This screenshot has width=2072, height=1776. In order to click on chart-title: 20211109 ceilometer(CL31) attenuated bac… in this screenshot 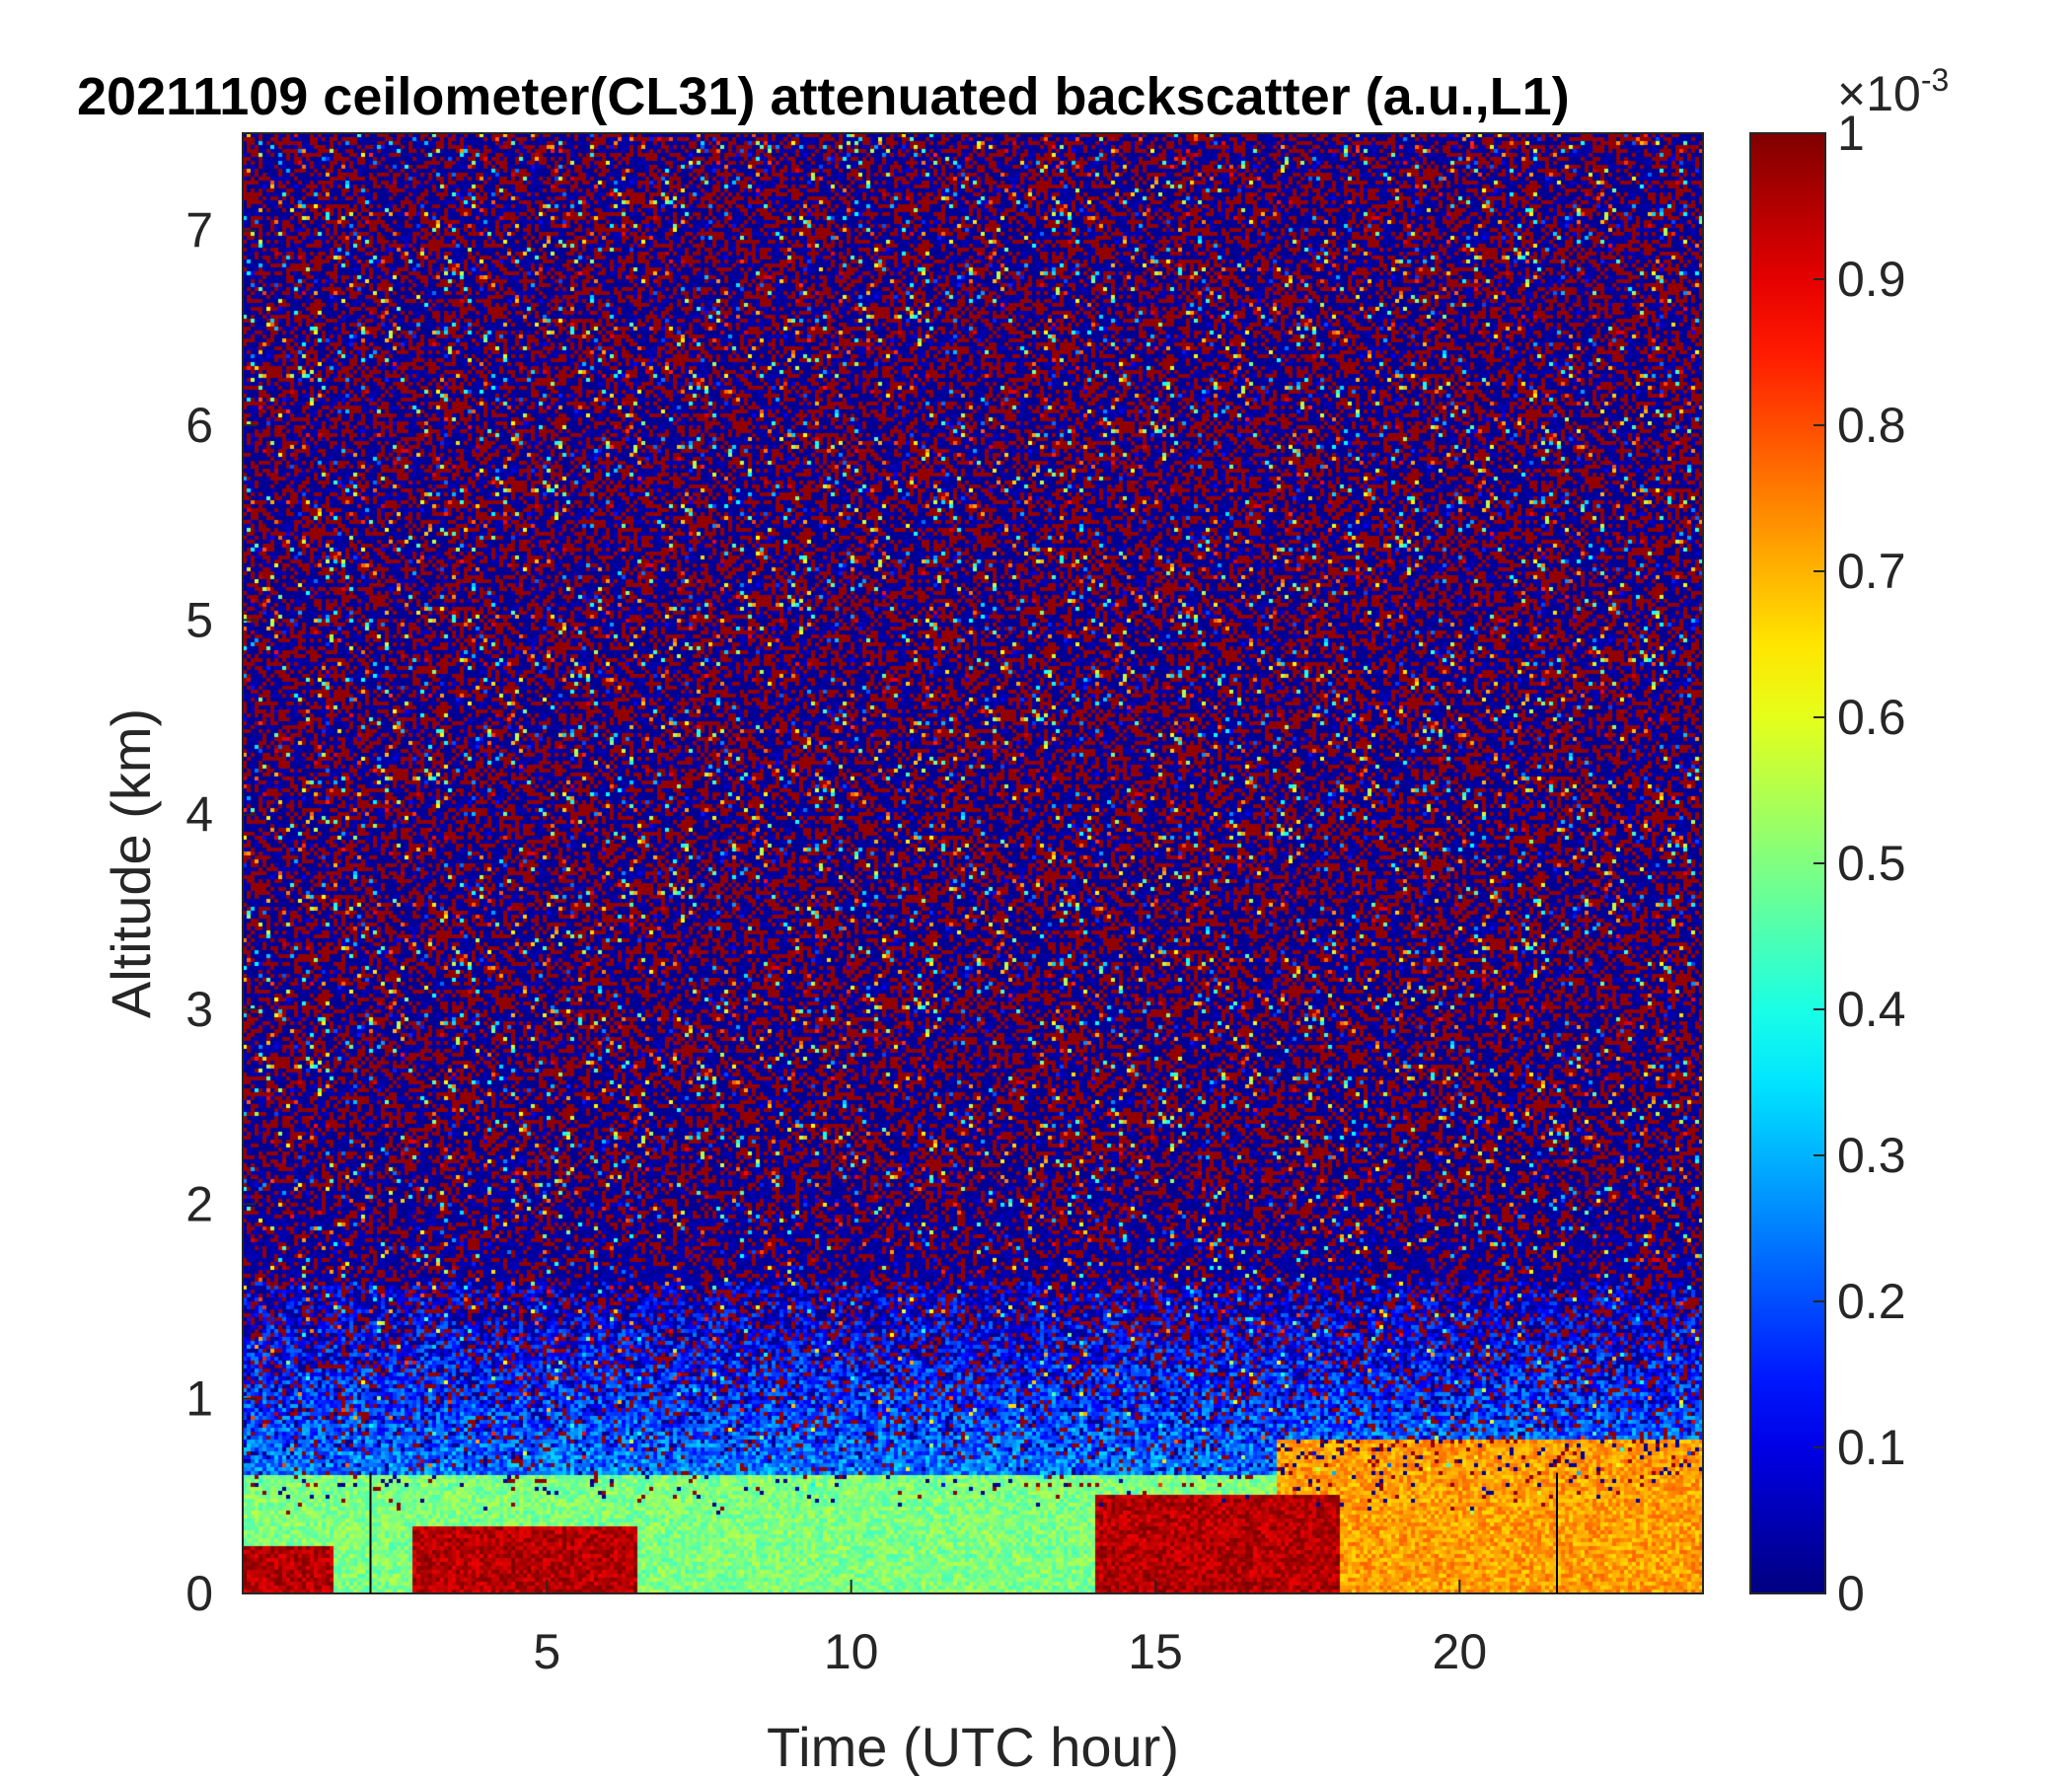, I will do `click(824, 97)`.